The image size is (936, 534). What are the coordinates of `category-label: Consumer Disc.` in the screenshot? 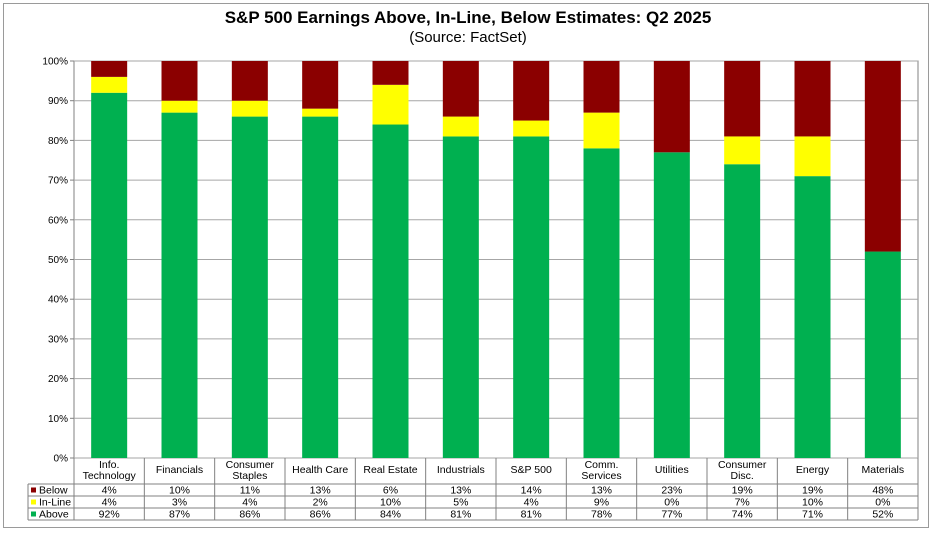 It's located at (742, 470).